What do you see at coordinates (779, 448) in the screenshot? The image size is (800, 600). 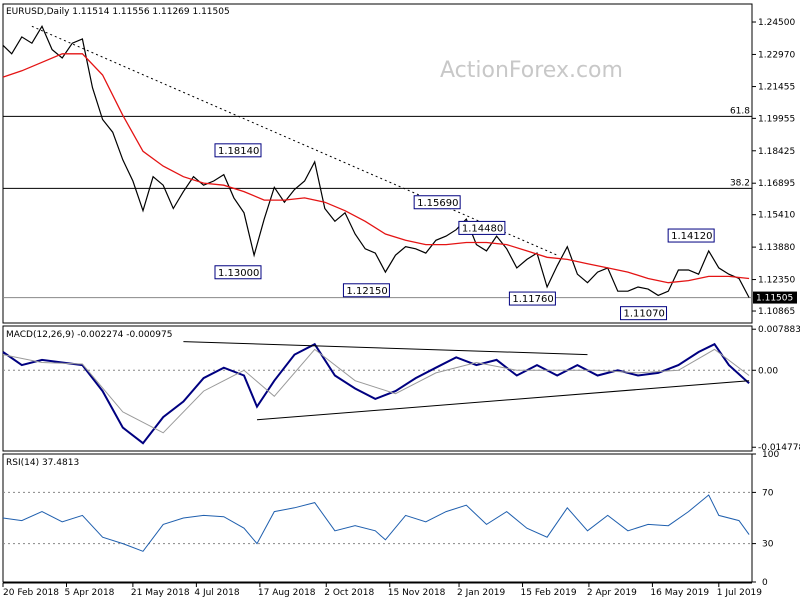 I see `macd-tick-label: -0.014778` at bounding box center [779, 448].